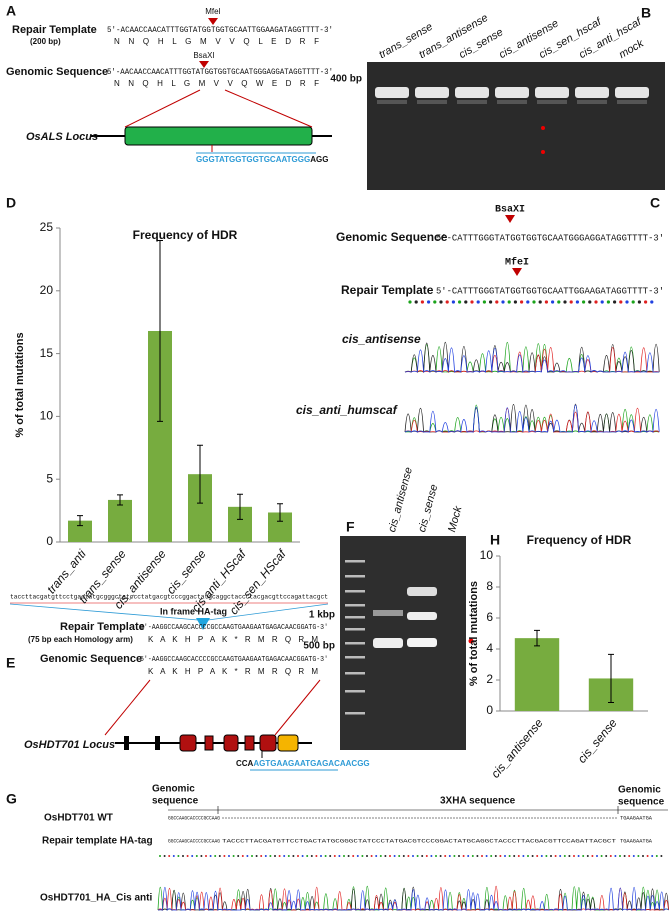  What do you see at coordinates (413, 898) in the screenshot?
I see `trace` at bounding box center [413, 898].